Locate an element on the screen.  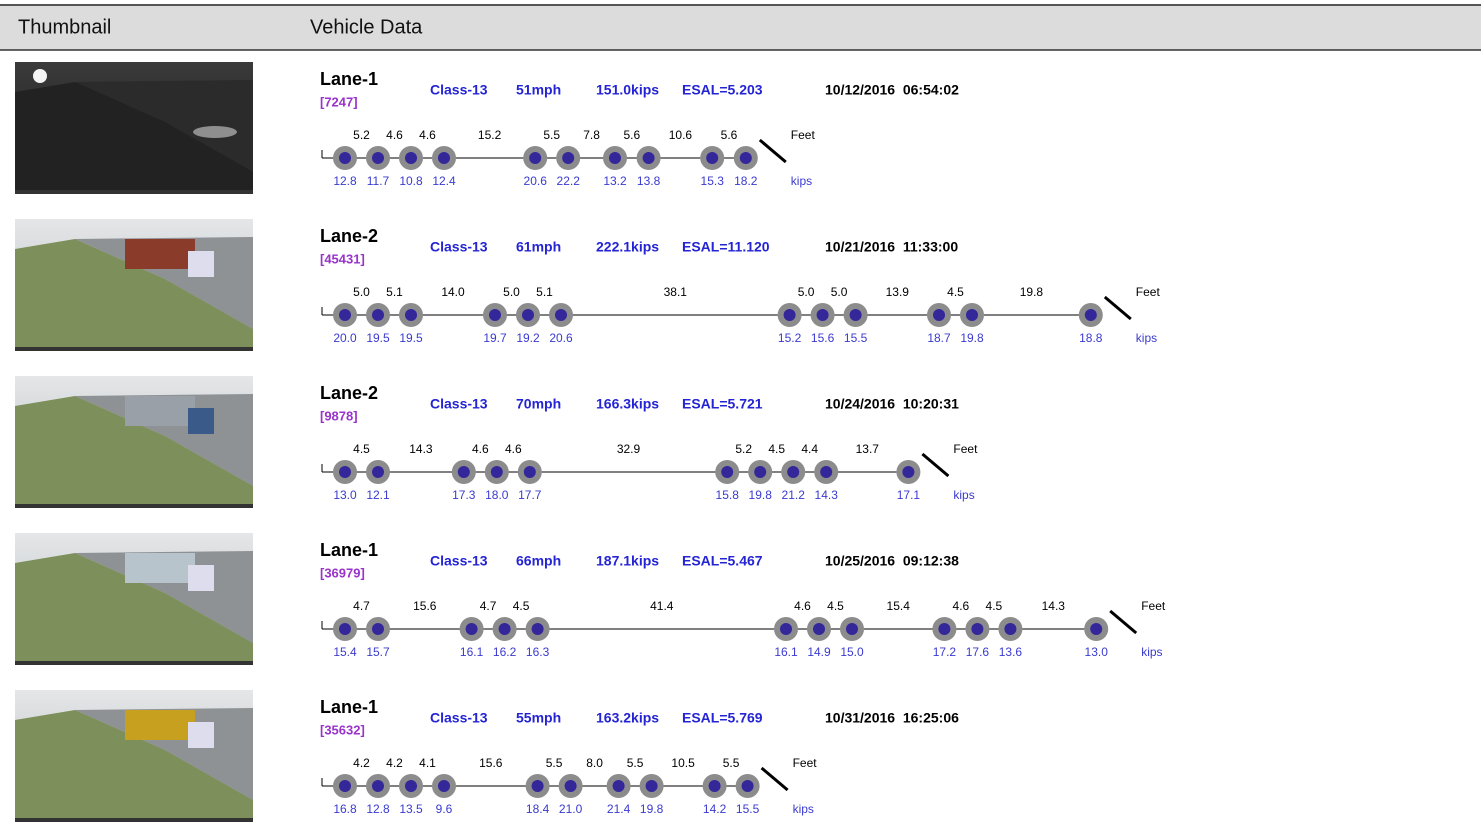
axle-weight: 13.8 is located at coordinates (649, 181).